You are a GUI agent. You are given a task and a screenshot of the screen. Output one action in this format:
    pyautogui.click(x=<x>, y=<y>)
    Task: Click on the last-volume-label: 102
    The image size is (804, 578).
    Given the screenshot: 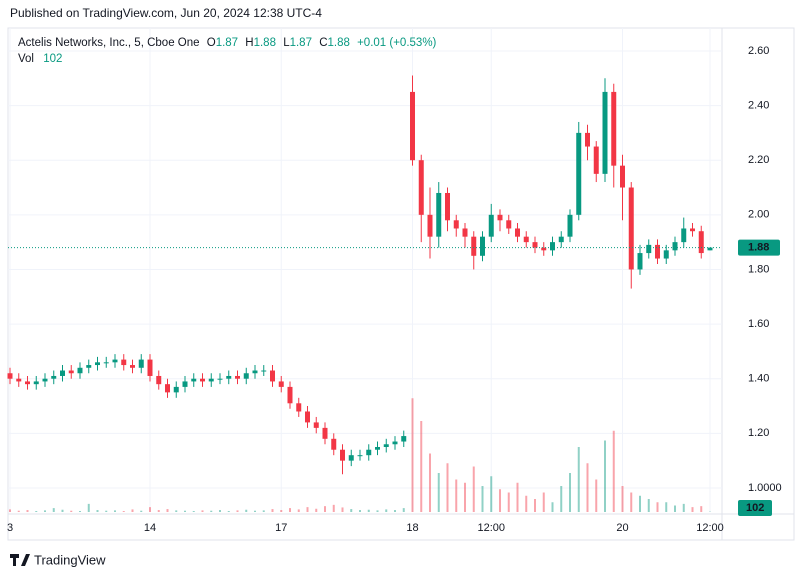 What is the action you would take?
    pyautogui.click(x=755, y=508)
    